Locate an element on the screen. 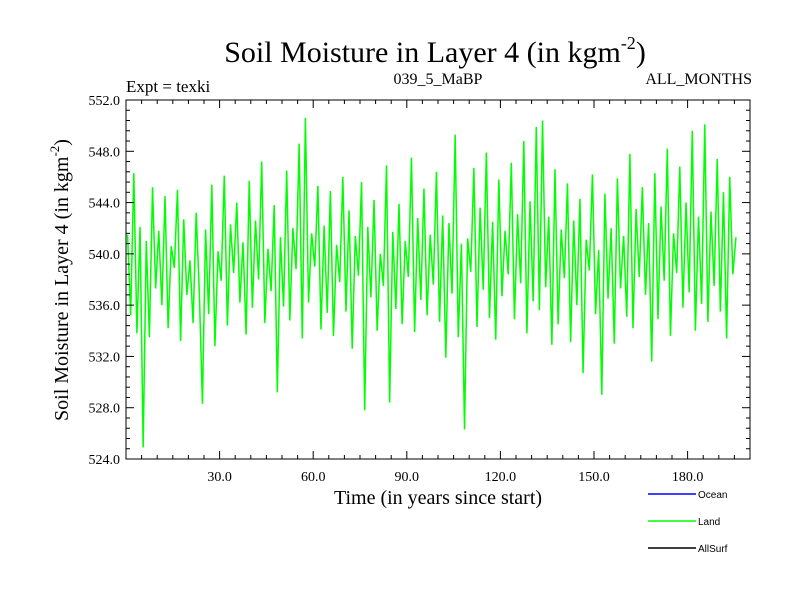 The image size is (800, 600). y-axis-label-sup: -2 is located at coordinates (54, 151).